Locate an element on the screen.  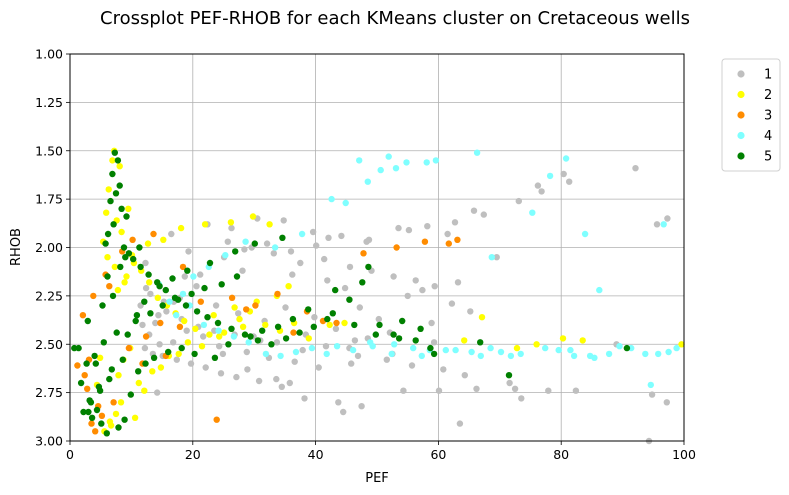
x-tick-label: 80 is located at coordinates (561, 454).